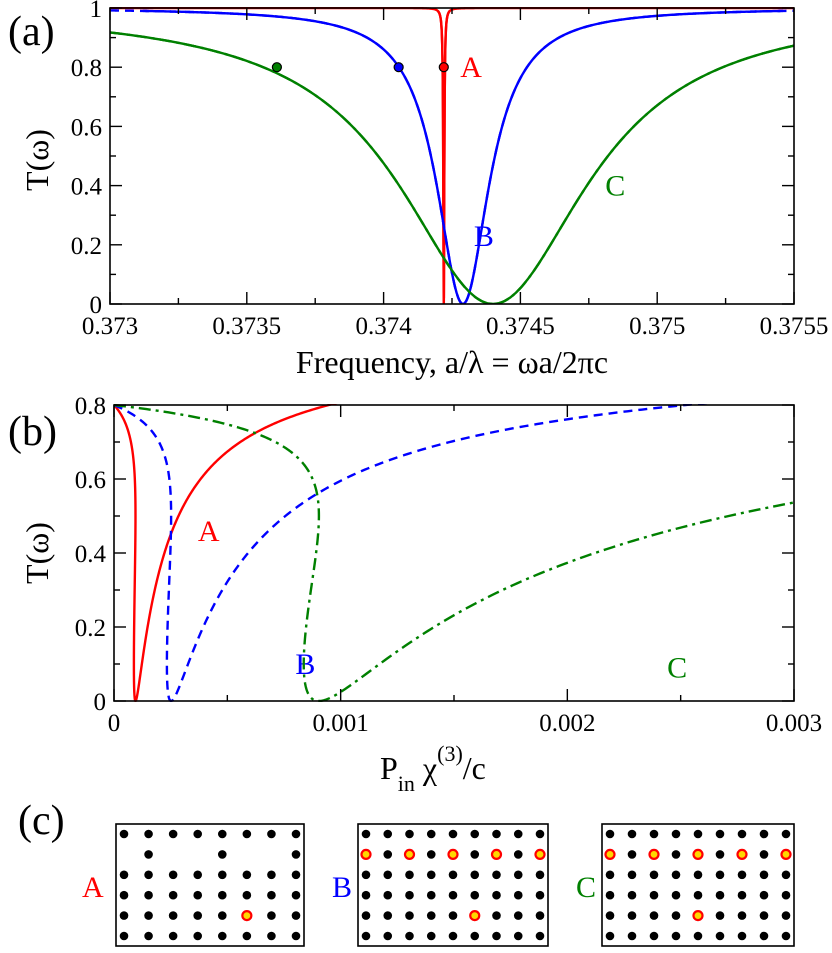 Image resolution: width=832 pixels, height=953 pixels. What do you see at coordinates (426, 768) in the screenshot?
I see `xlabel-chi: χ` at bounding box center [426, 768].